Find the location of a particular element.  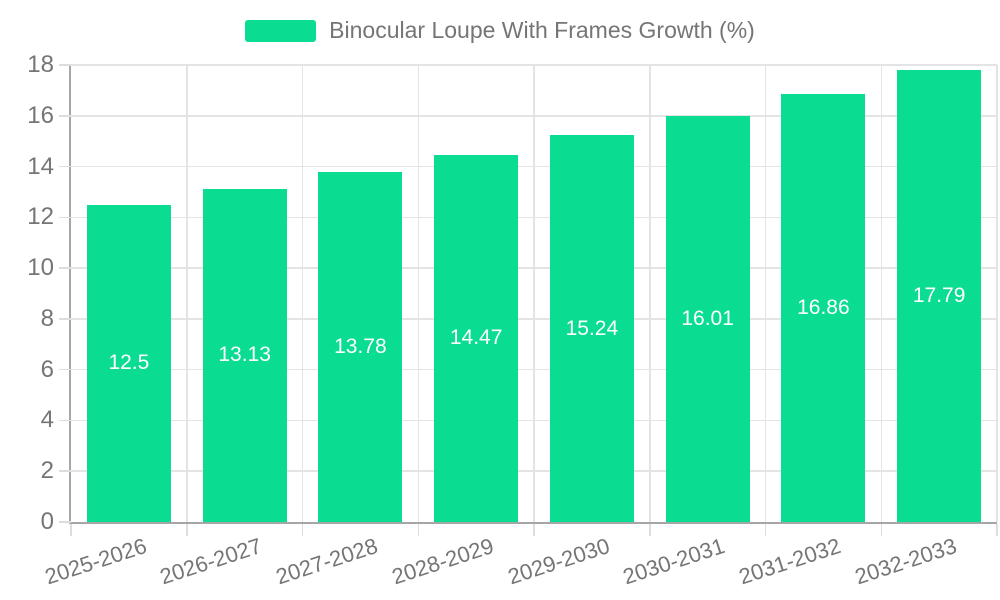

legend: Binocular Loupe With Frames Growth (%) is located at coordinates (500, 30).